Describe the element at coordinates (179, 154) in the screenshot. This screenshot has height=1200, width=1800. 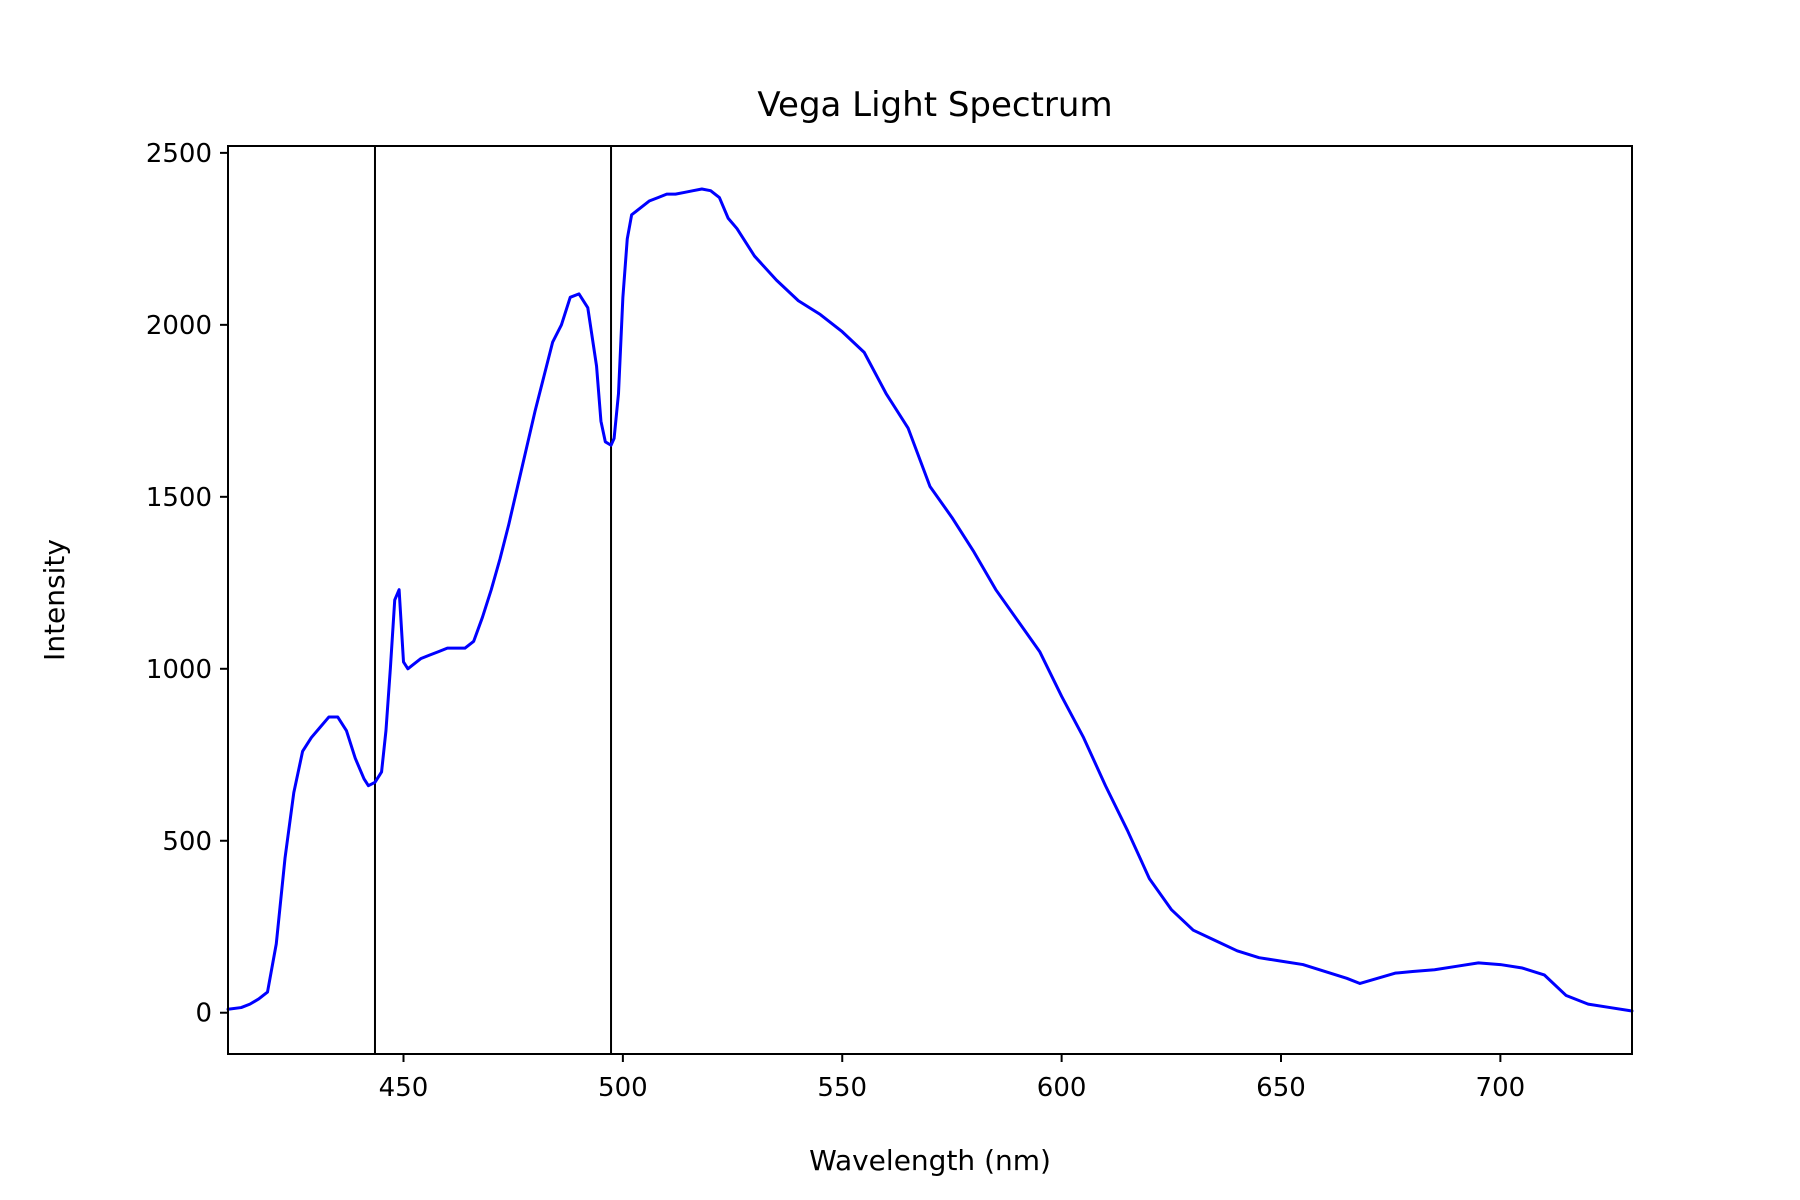
I see `y-tick-label-2500: 2500` at that location.